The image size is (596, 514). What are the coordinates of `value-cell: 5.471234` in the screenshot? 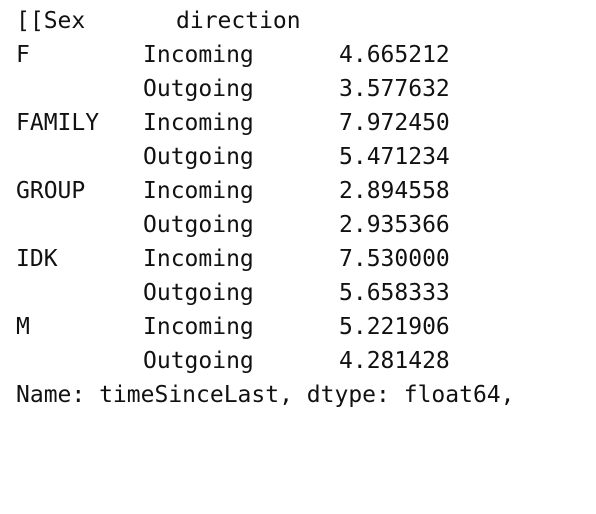 It's located at (394, 157).